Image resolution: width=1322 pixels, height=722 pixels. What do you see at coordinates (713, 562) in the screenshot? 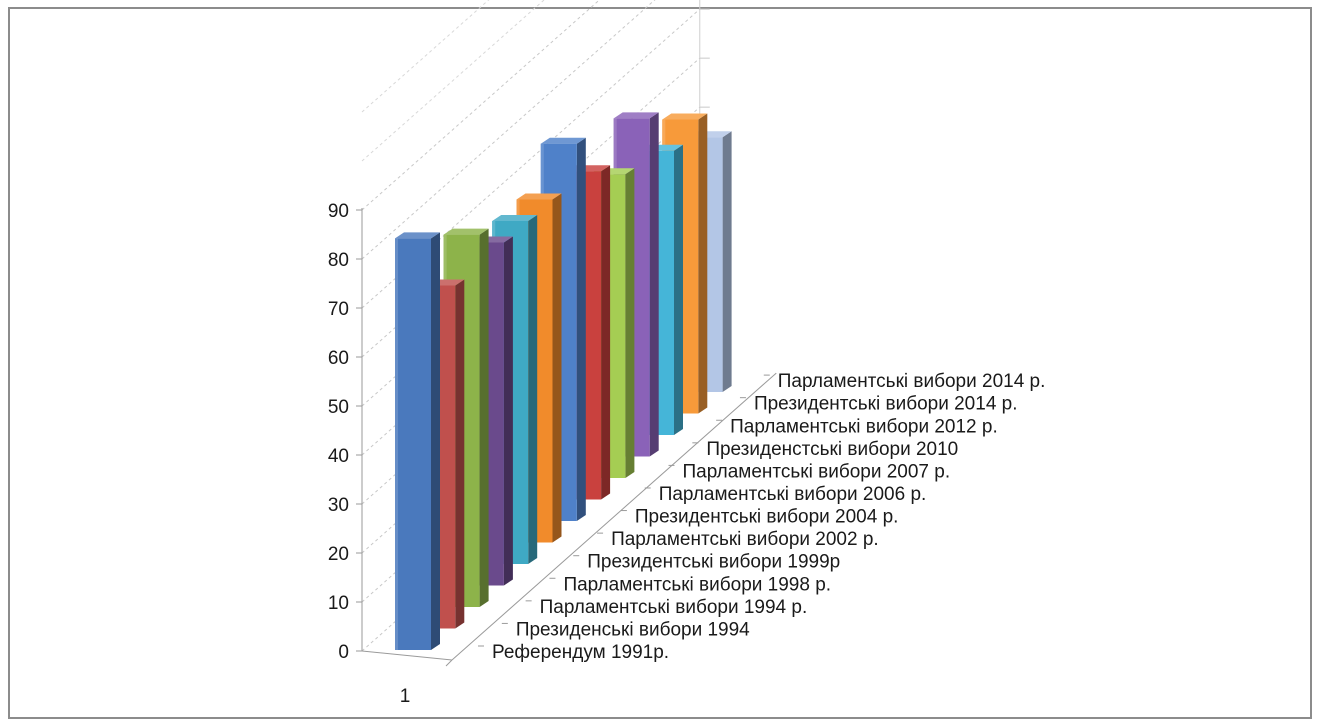
I see `series-label: Президентські вибори 1999р` at bounding box center [713, 562].